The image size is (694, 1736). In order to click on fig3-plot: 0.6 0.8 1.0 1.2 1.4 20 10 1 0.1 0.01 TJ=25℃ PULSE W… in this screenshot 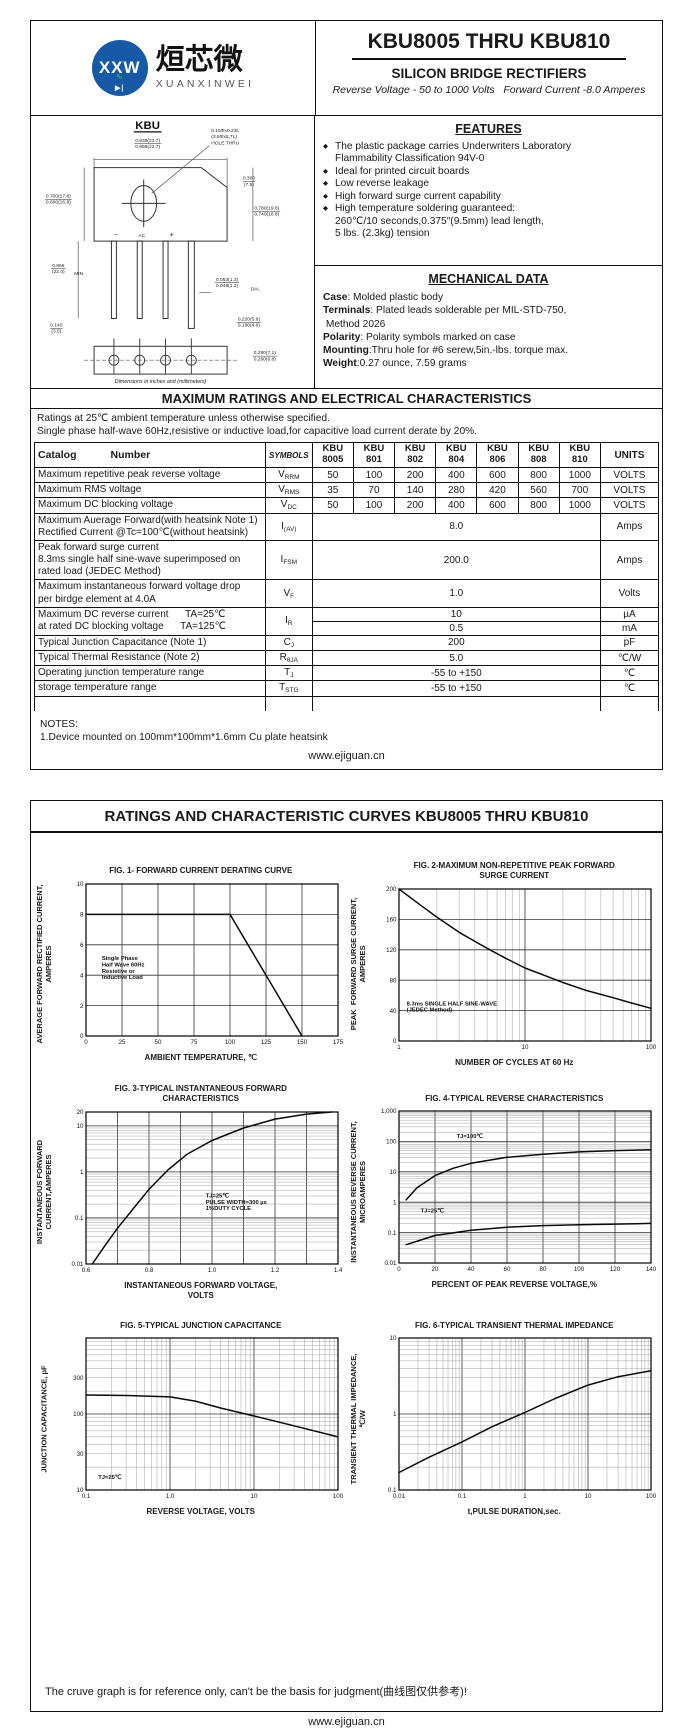, I will do `click(206, 1191)`.